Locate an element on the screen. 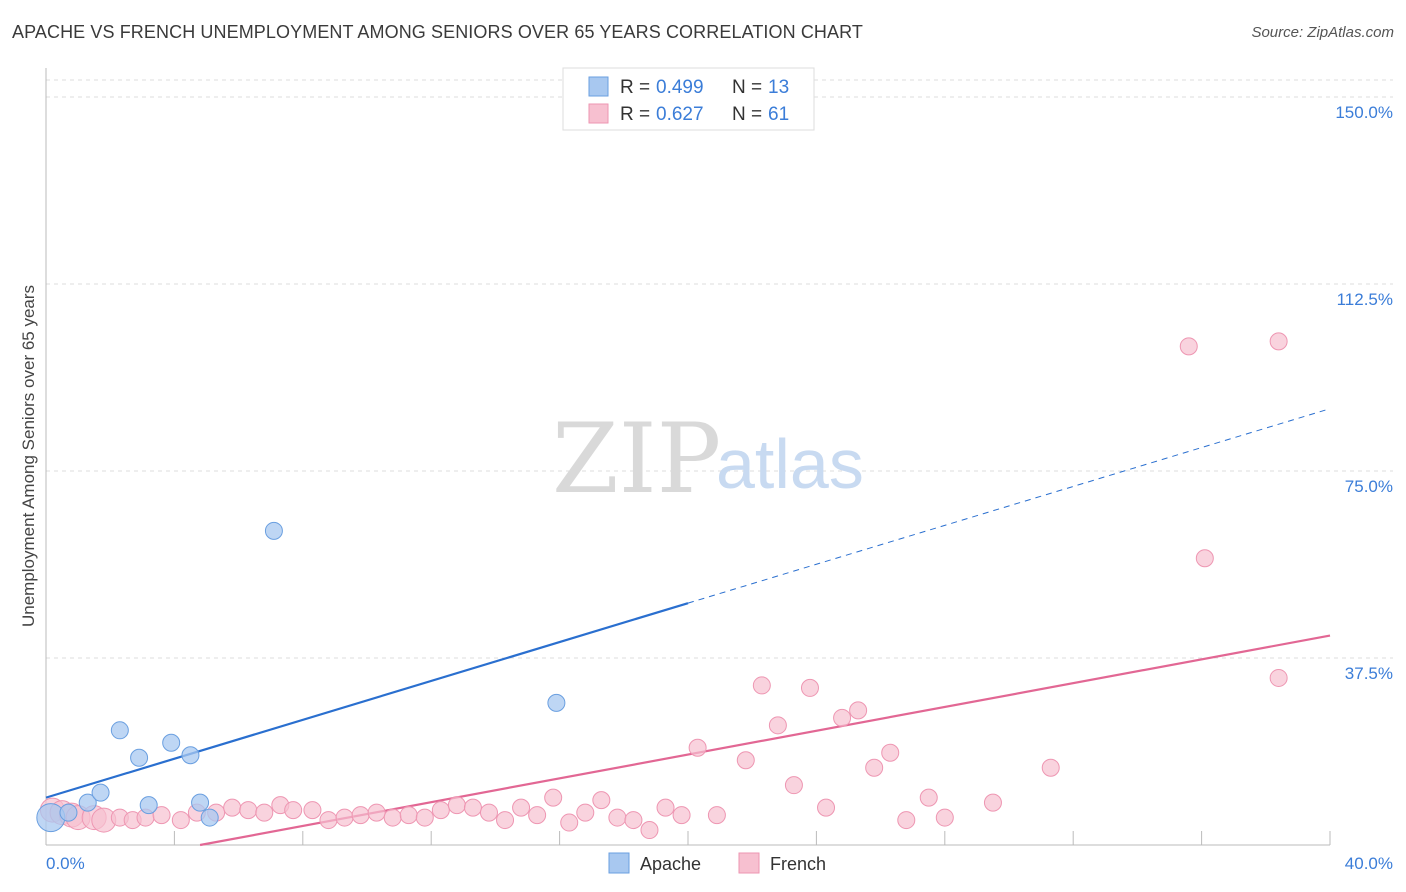 This screenshot has width=1406, height=892. legend-n-label-french: N = is located at coordinates (747, 114).